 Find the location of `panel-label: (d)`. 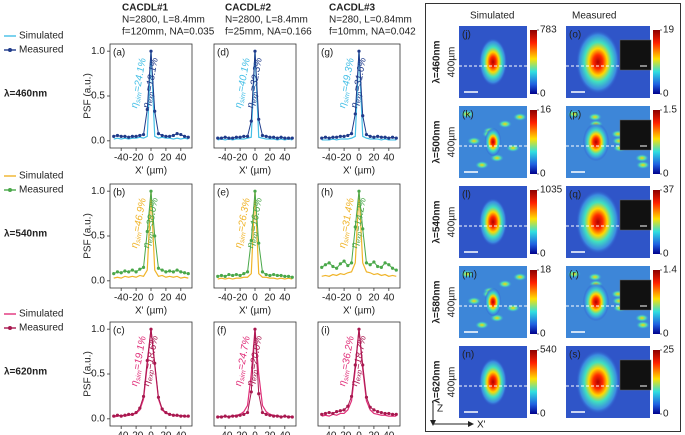

panel-label: (d) is located at coordinates (223, 53).